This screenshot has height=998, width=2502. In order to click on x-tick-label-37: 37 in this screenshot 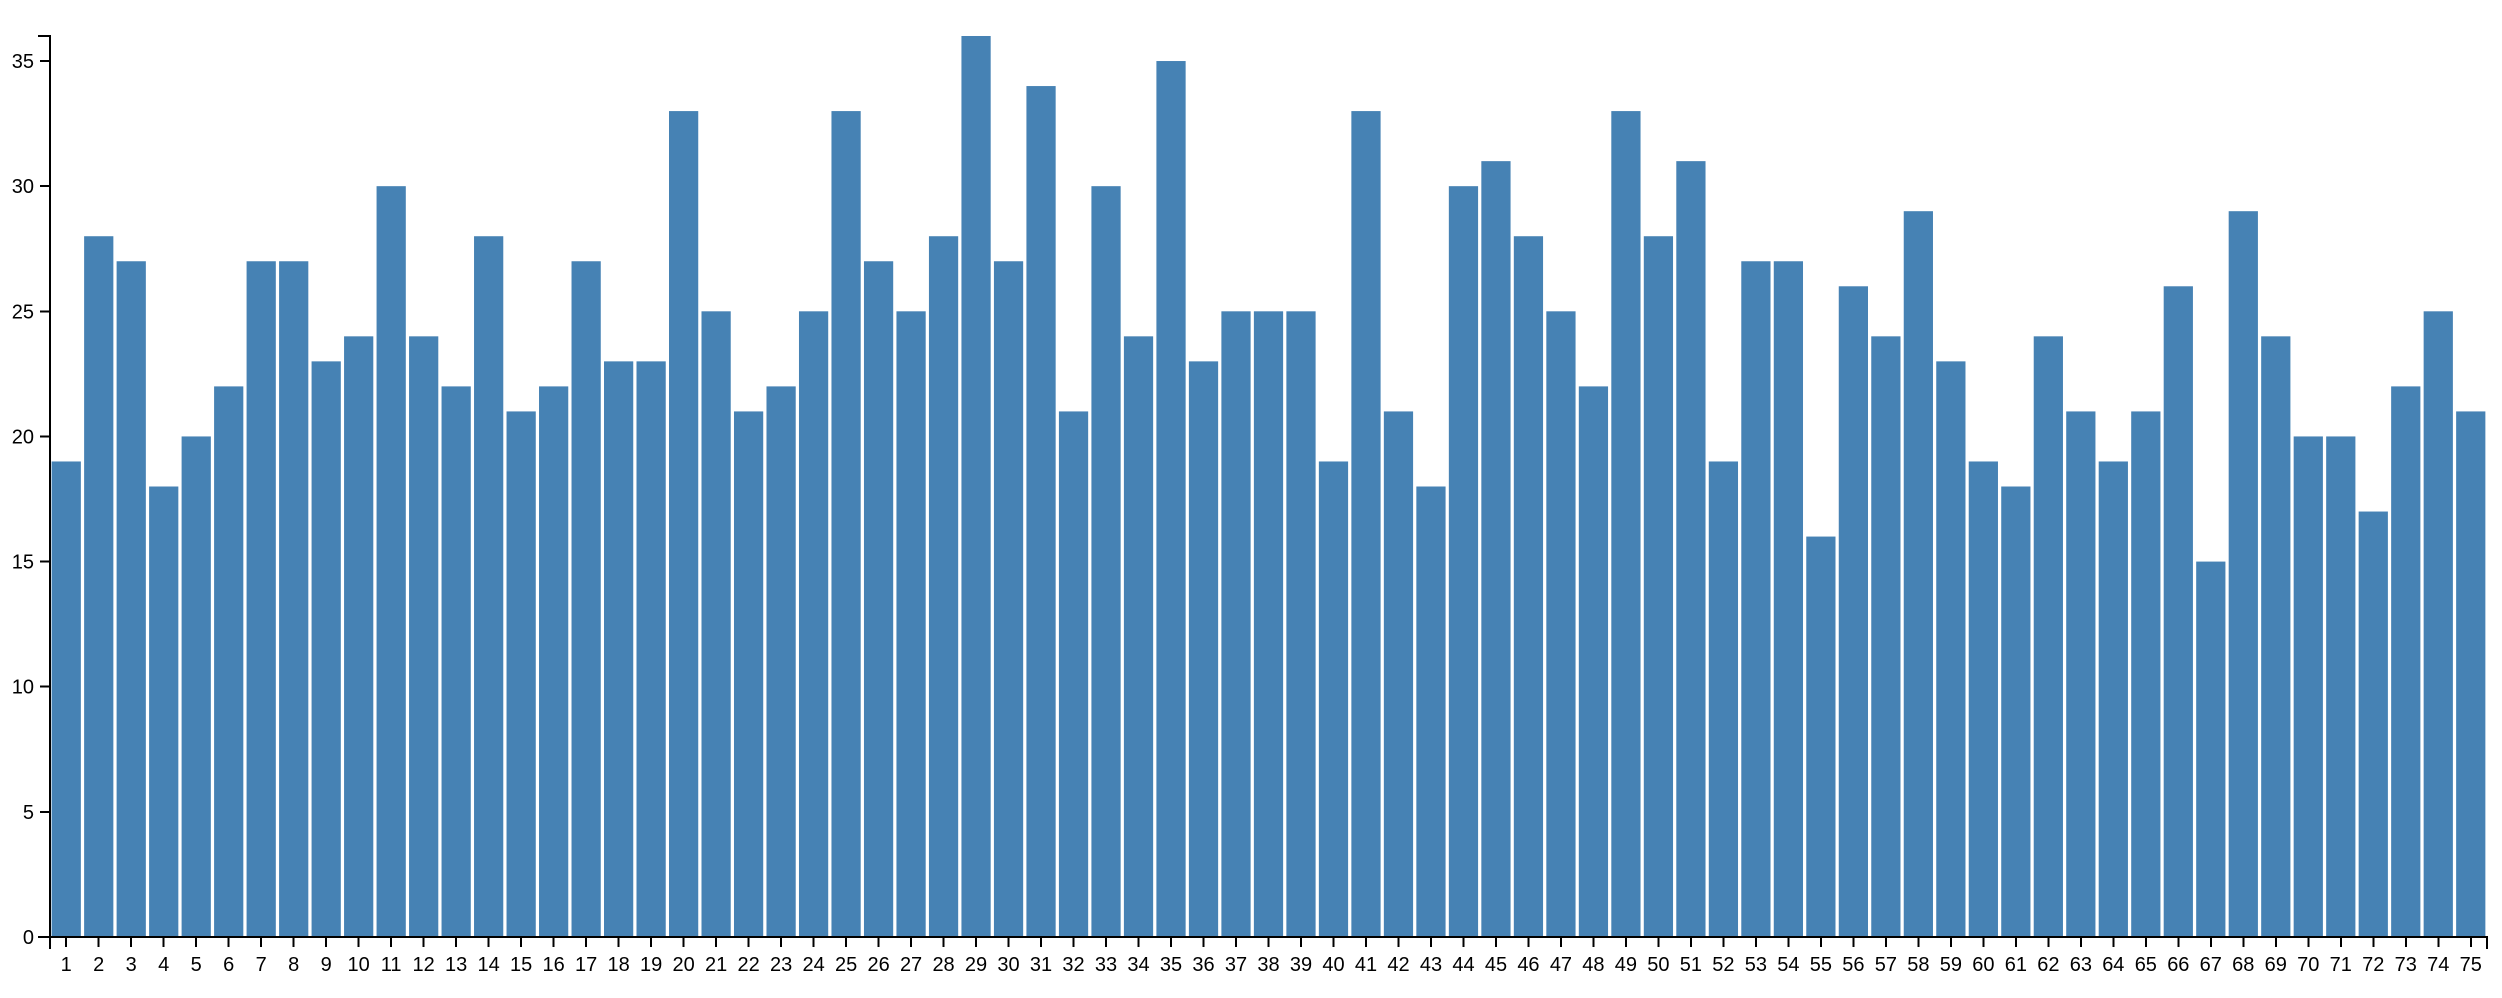, I will do `click(1236, 965)`.